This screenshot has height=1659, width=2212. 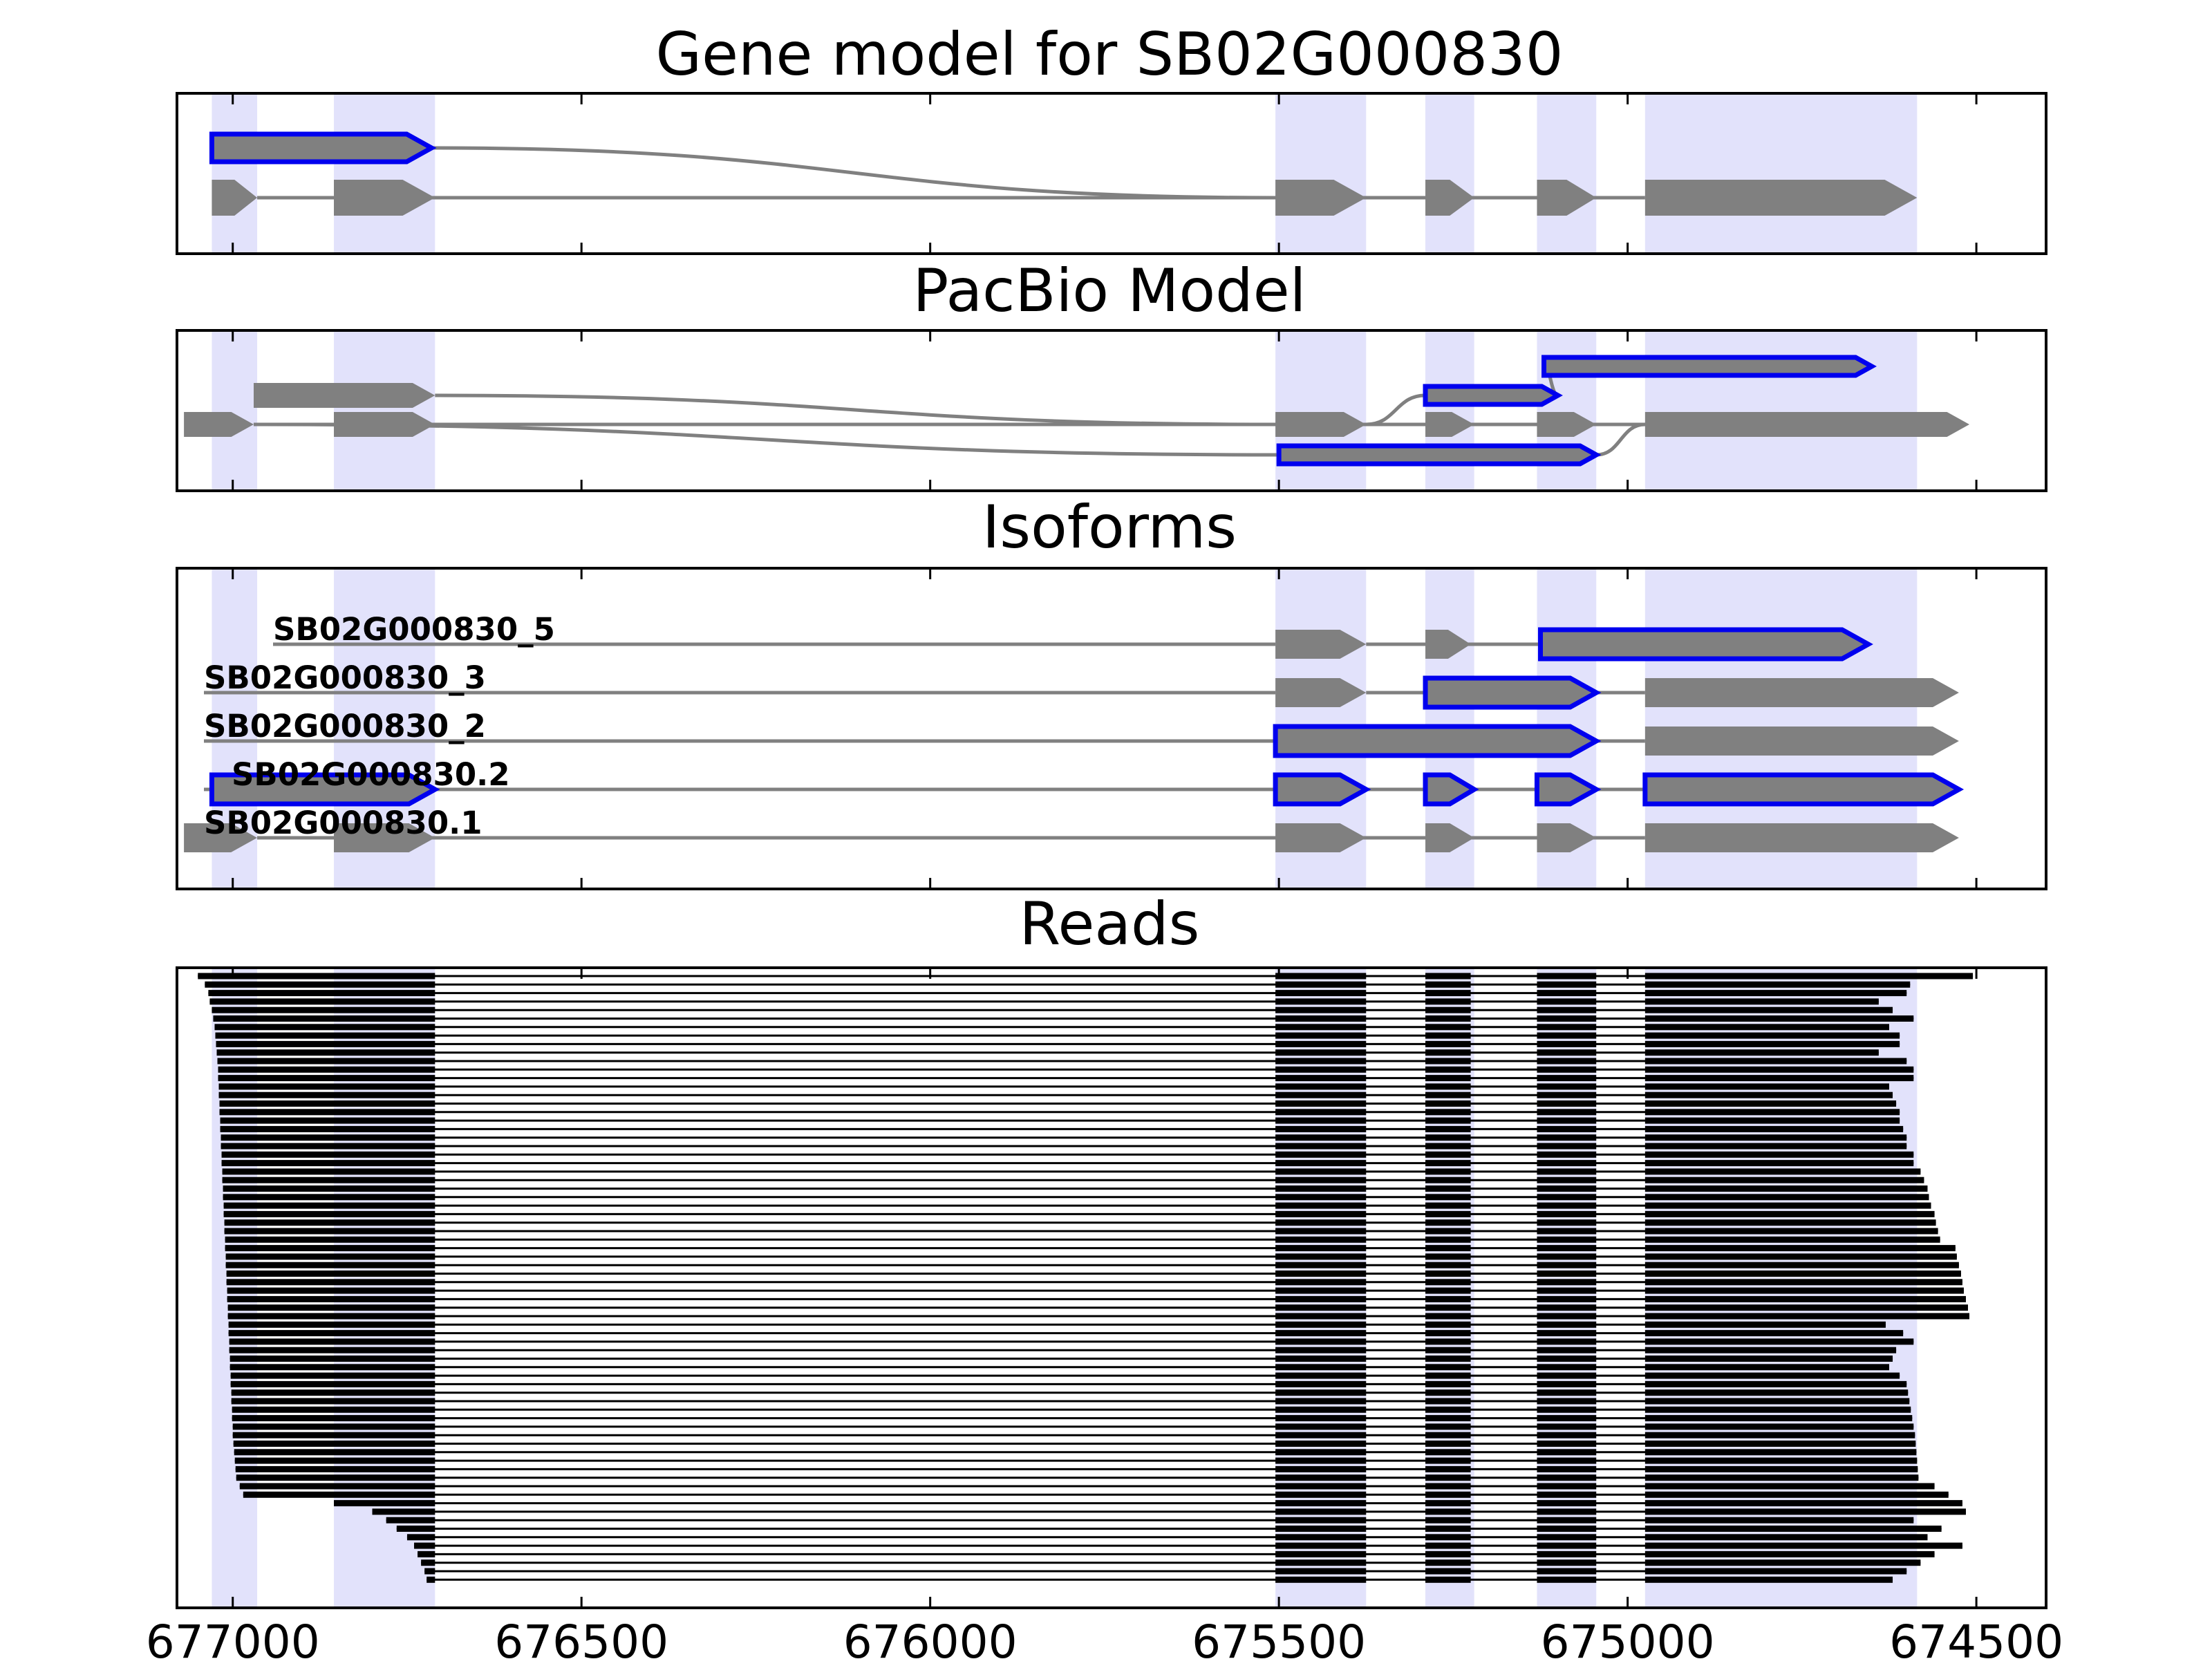 I want to click on pacbio-panel-frame, so click(x=1111, y=411).